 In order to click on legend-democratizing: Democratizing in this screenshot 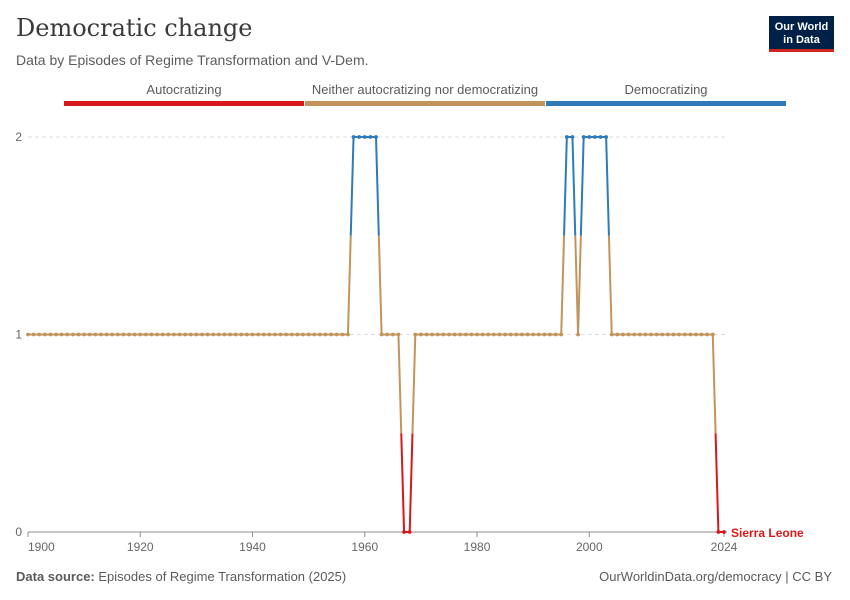, I will do `click(666, 94)`.